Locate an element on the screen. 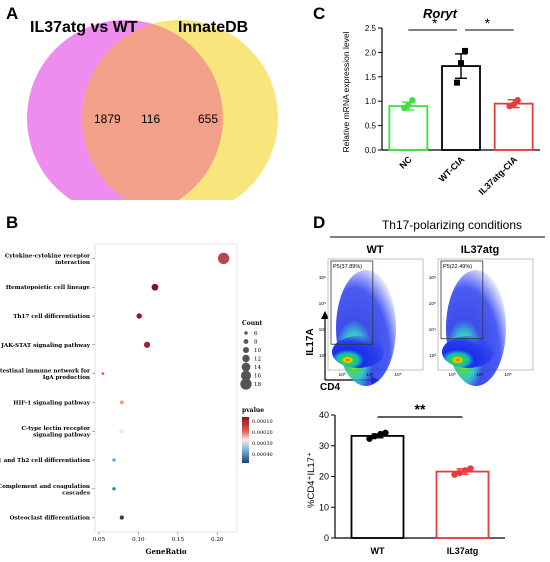 The image size is (550, 562). y-tick-label: 0.5 is located at coordinates (371, 126).